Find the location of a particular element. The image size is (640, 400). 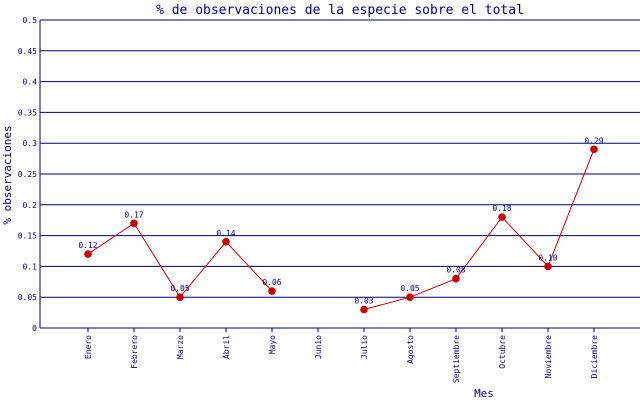

x-tick-label: Diciembre is located at coordinates (594, 357).